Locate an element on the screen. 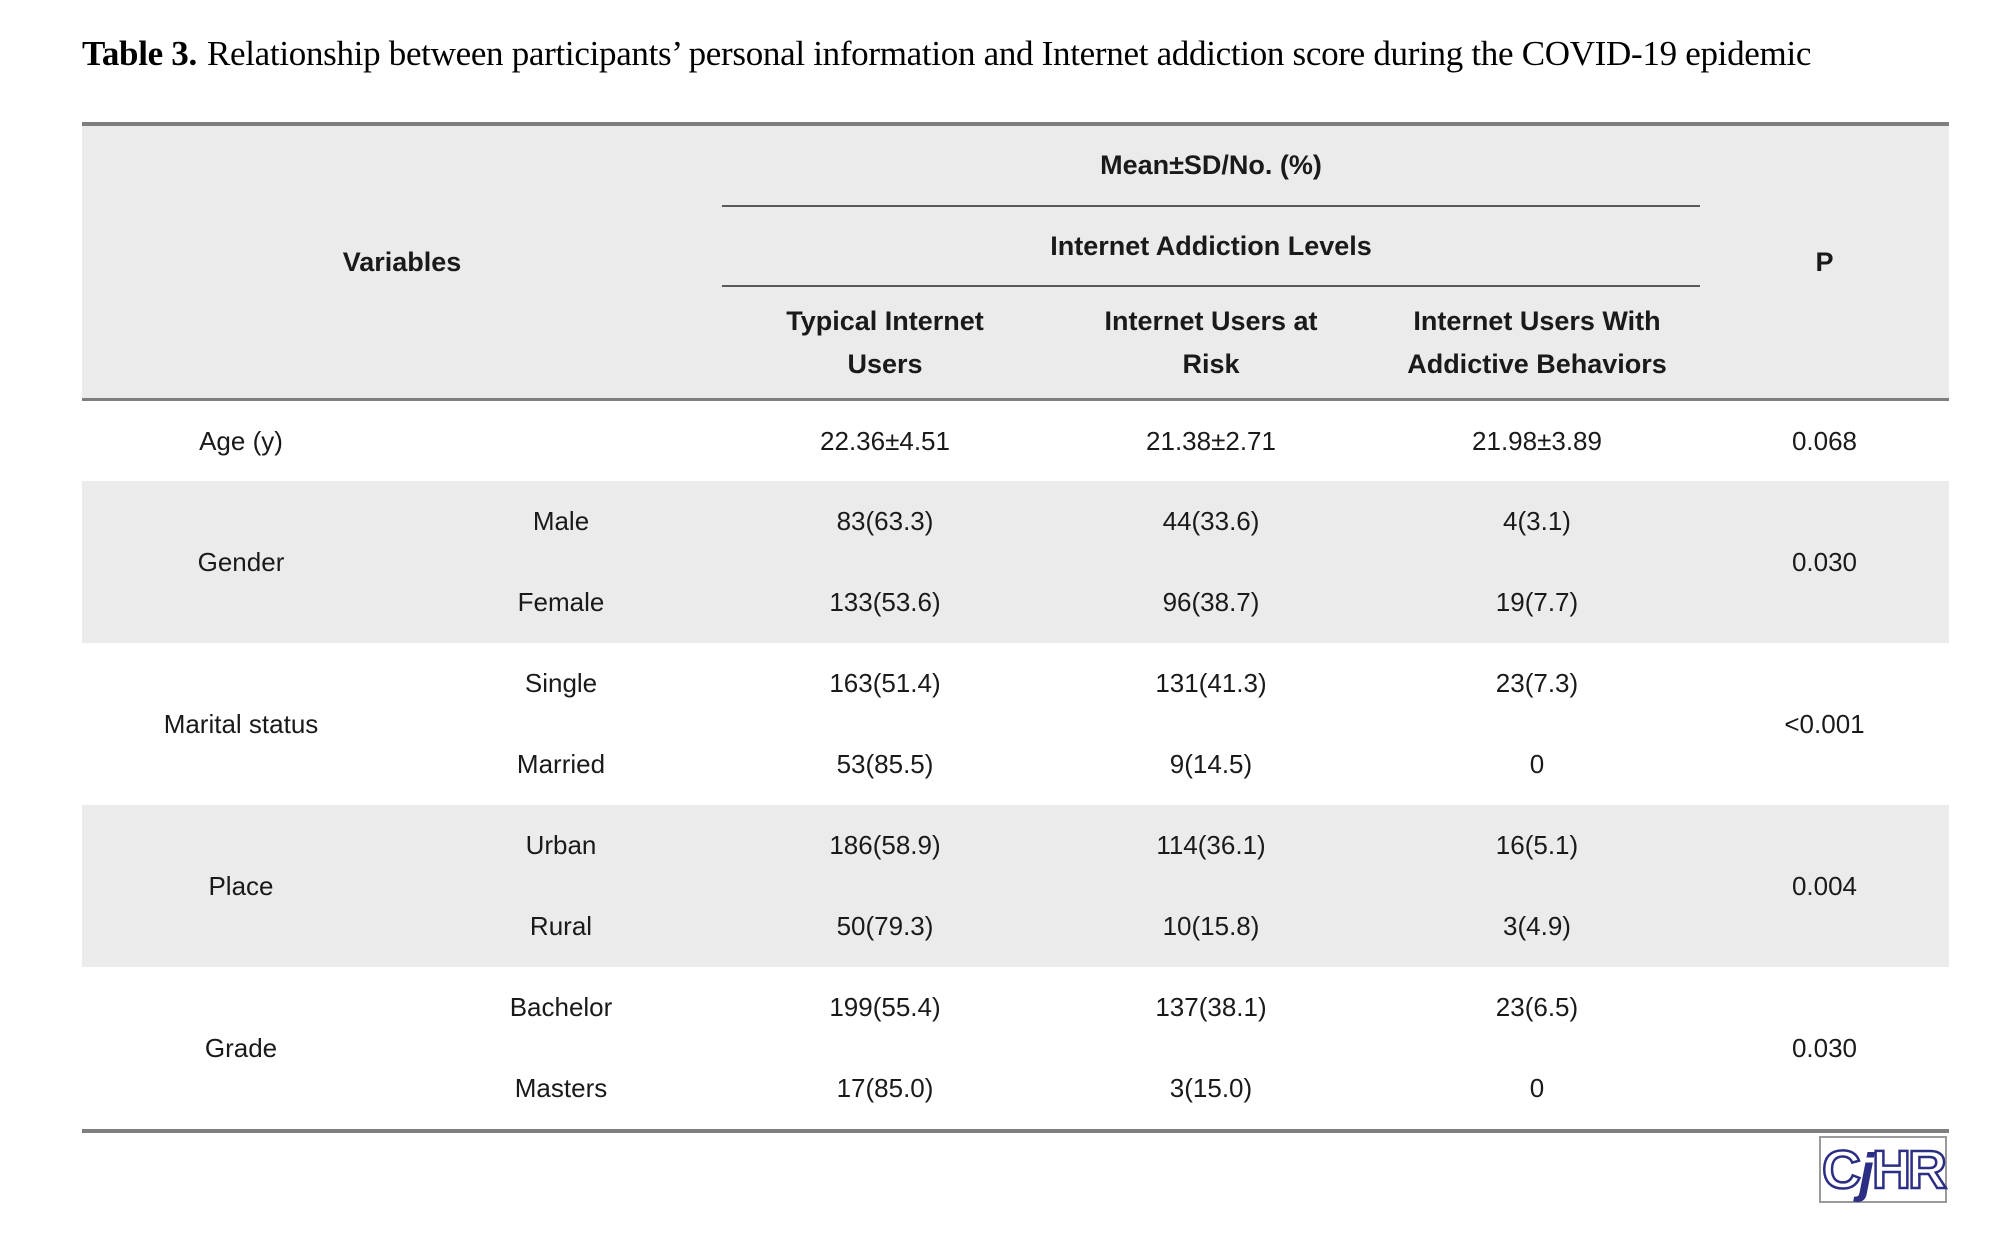 This screenshot has width=2000, height=1257. header-col-addictive-behaviors: Internet Users With Addictive Behaviors is located at coordinates (1537, 342).